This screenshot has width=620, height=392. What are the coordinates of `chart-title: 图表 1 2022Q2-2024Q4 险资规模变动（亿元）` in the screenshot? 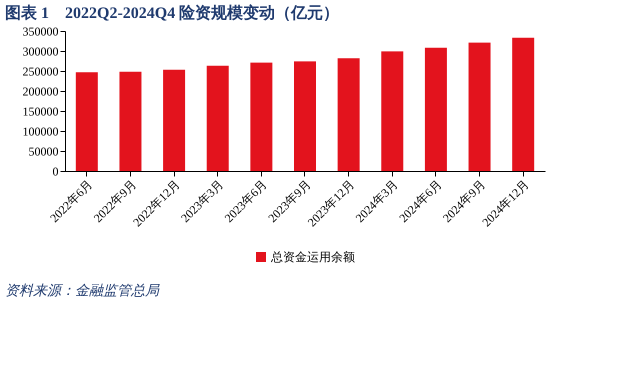 It's located at (172, 13).